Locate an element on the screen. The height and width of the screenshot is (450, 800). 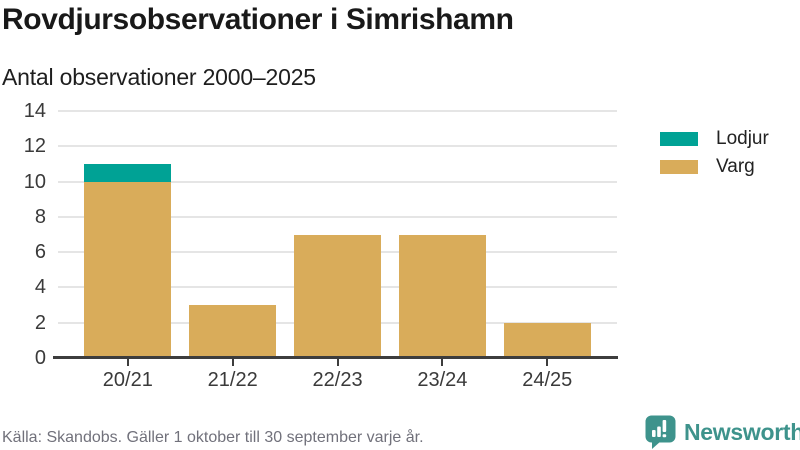
x-axis-tick-label: 22/23 is located at coordinates (337, 380).